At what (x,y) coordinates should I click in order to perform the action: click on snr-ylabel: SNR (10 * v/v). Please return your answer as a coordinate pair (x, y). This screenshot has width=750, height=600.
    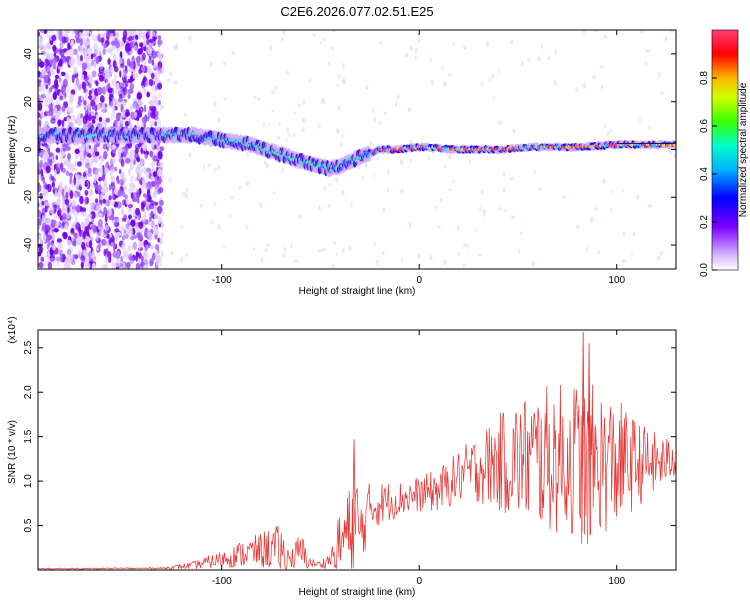
    Looking at the image, I should click on (12, 452).